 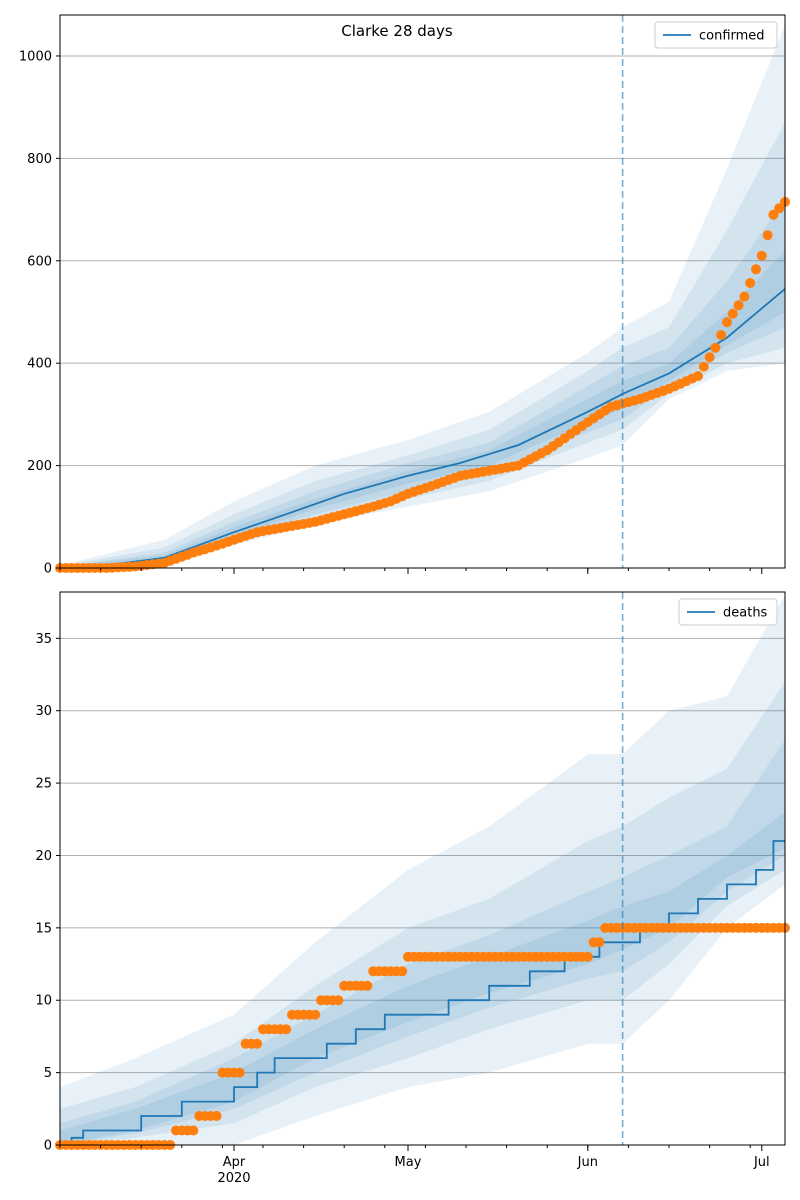 What do you see at coordinates (761, 1162) in the screenshot?
I see `x-tick-label: Jul` at bounding box center [761, 1162].